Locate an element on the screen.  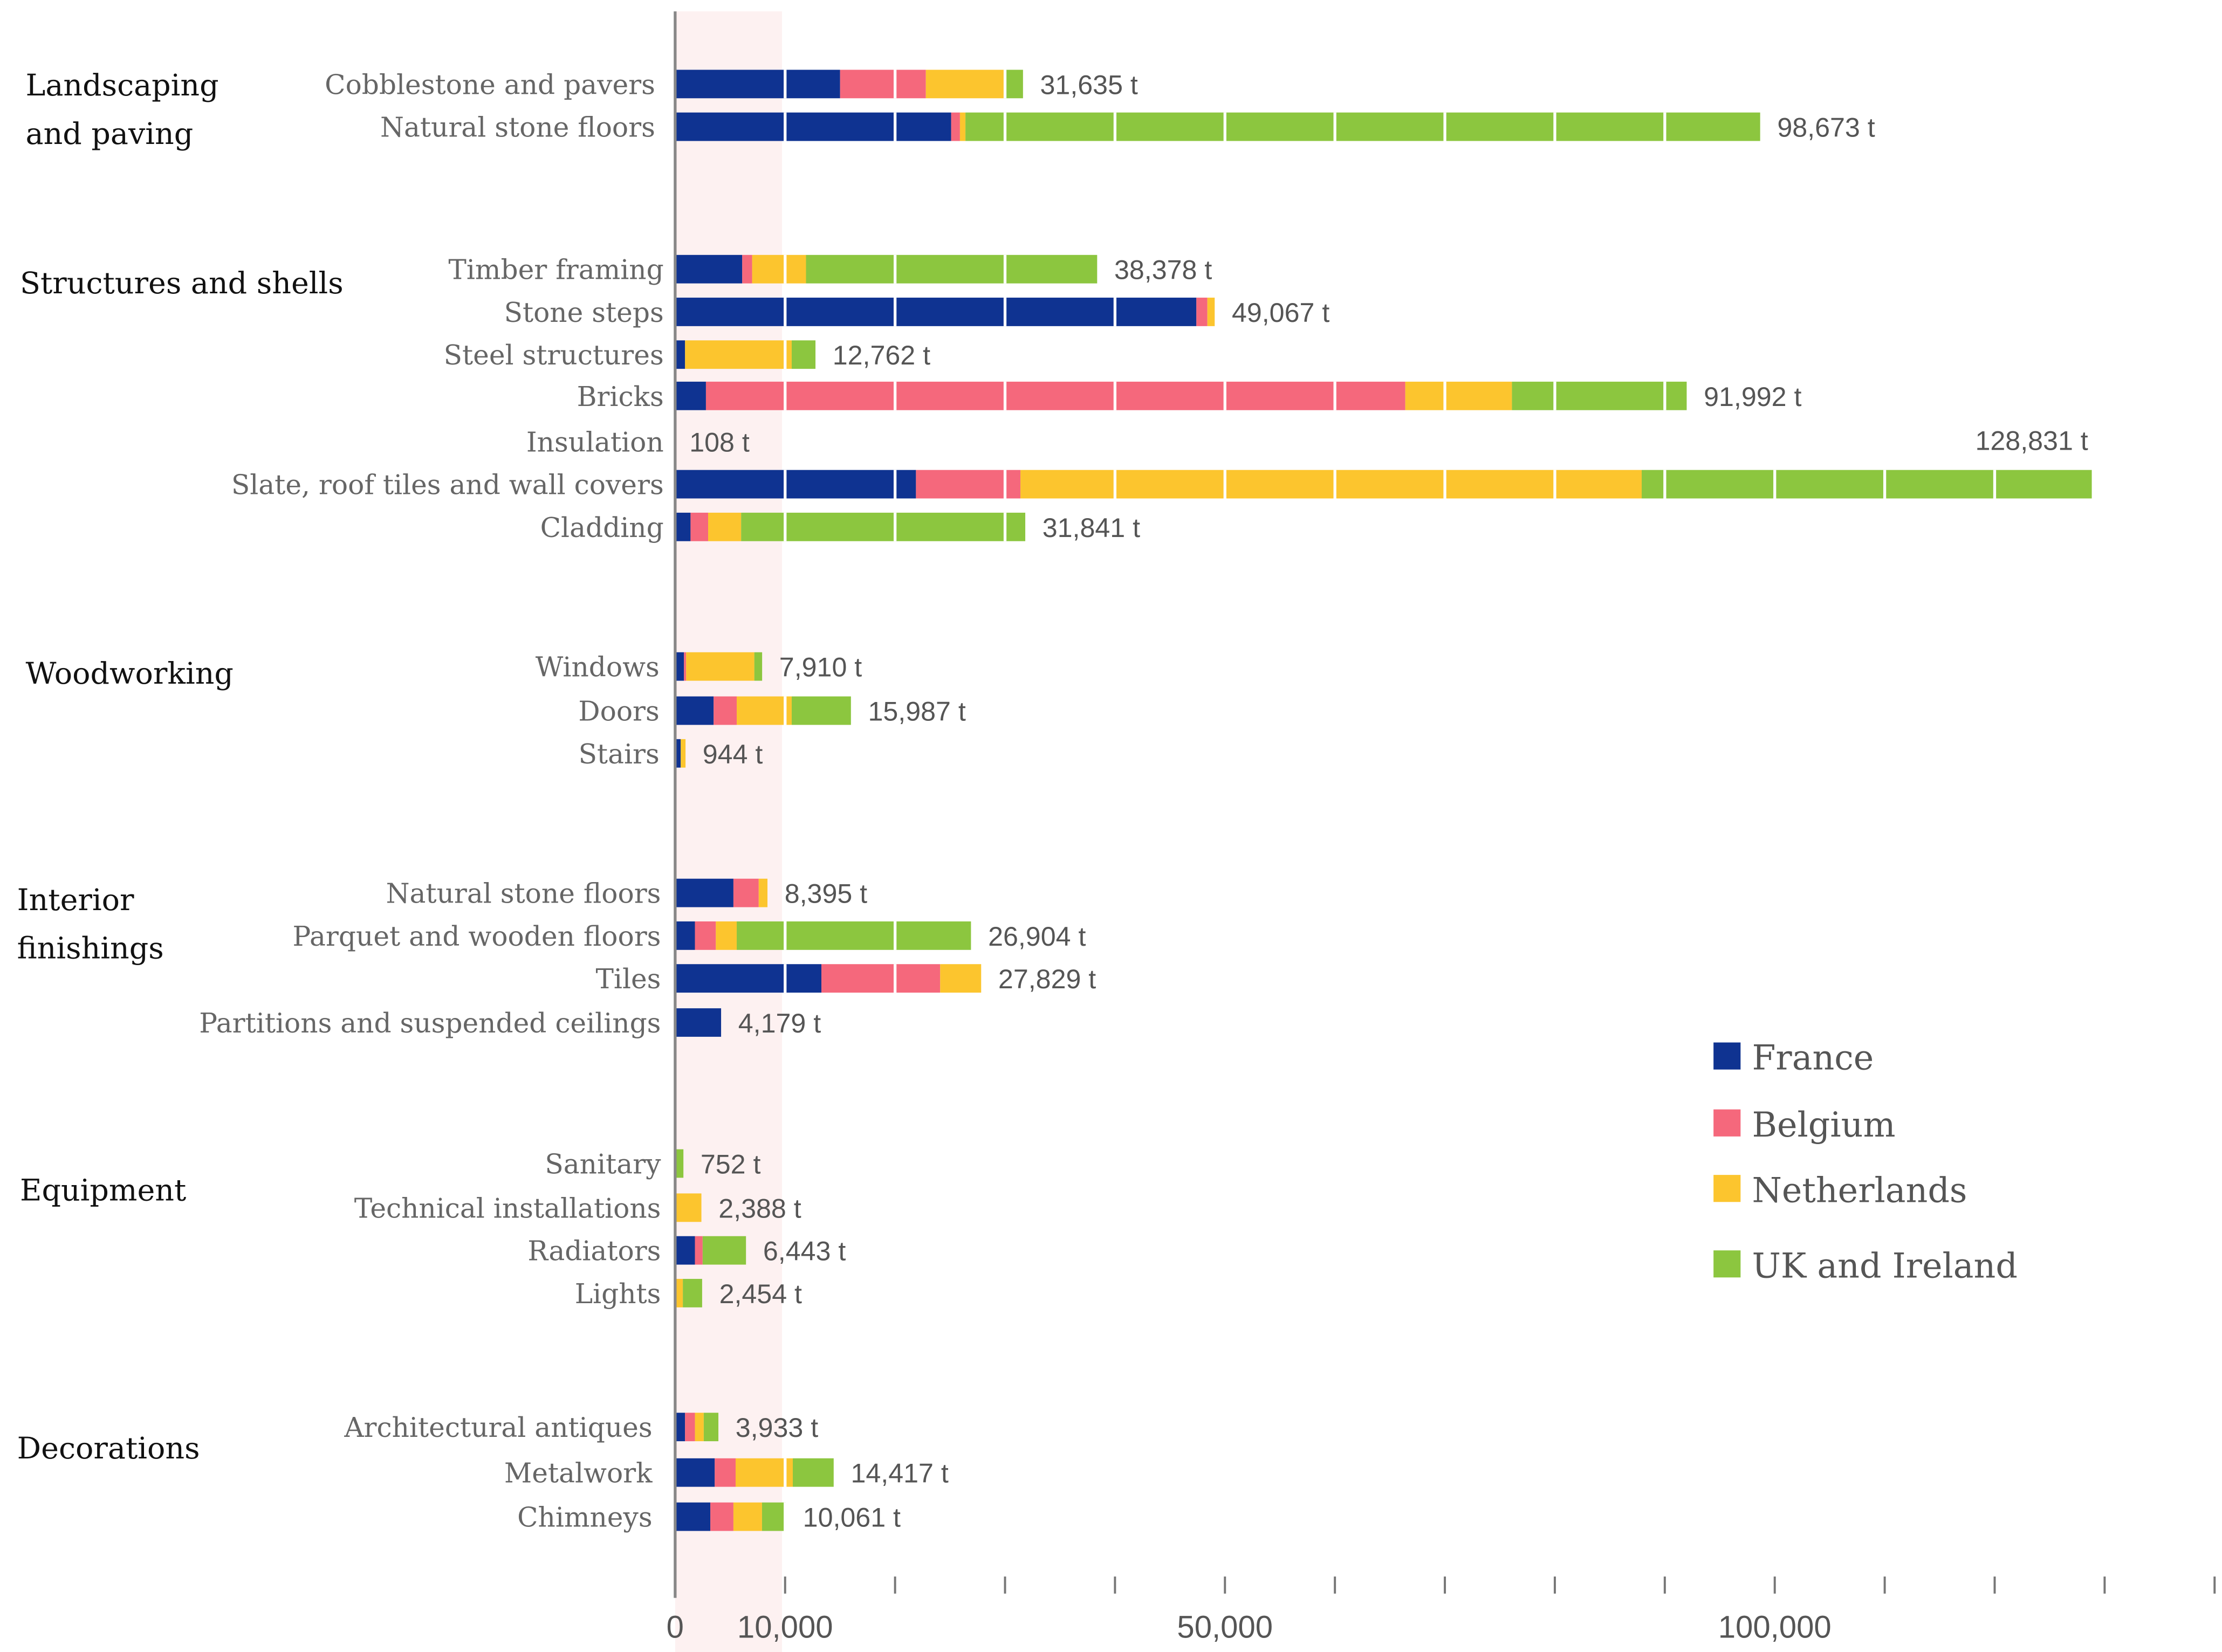
row-label: Metalwork is located at coordinates (578, 1473).